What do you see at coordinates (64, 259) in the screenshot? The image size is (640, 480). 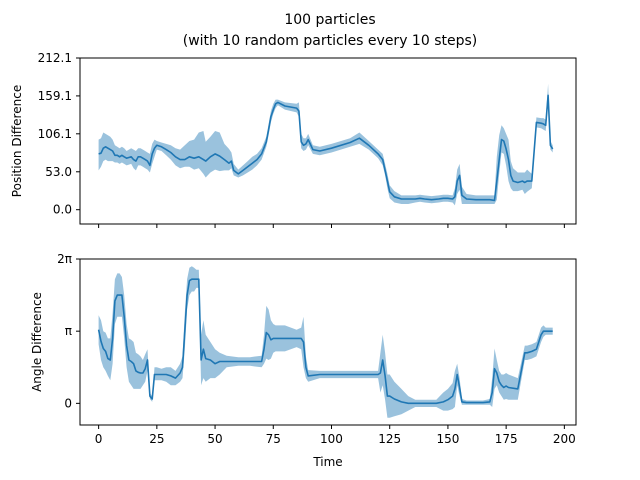 I see `y-tick-label-1-2: 2π` at bounding box center [64, 259].